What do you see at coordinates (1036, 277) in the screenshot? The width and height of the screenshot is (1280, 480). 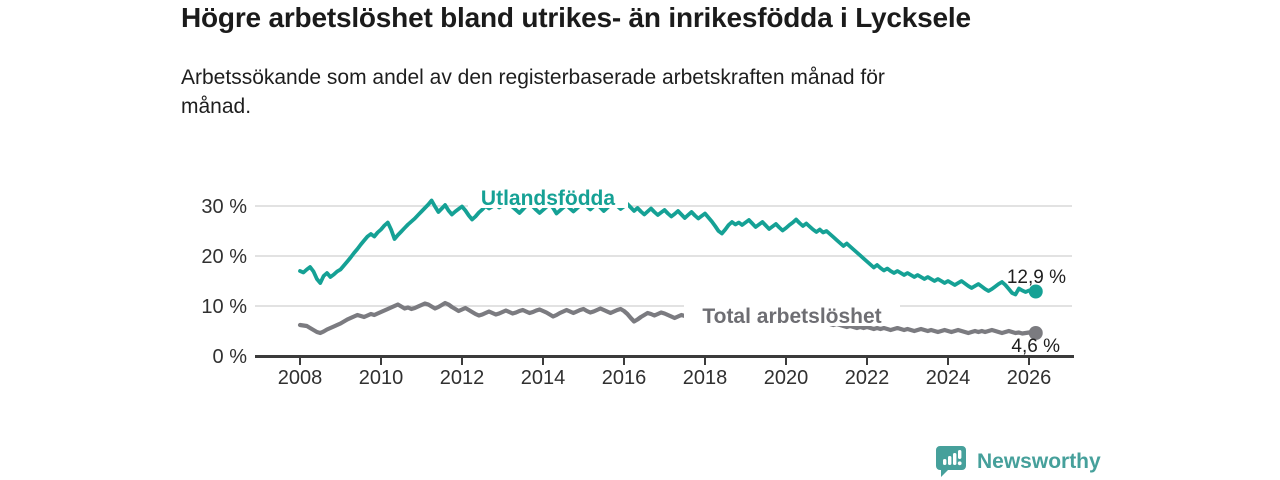 I see `series-end-value-label: 12,9 %` at bounding box center [1036, 277].